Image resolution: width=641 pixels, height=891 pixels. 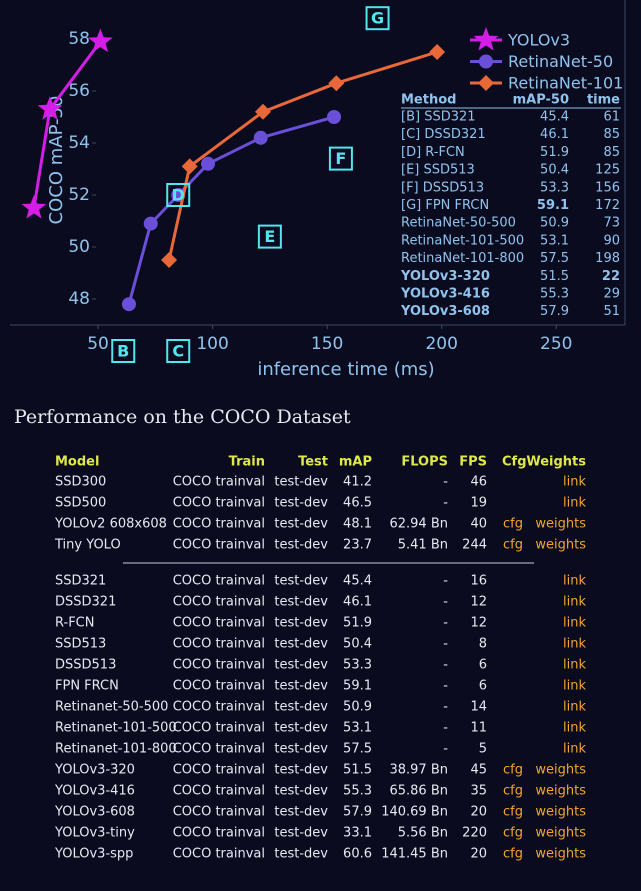 What do you see at coordinates (514, 462) in the screenshot?
I see `table-header: Cfg` at bounding box center [514, 462].